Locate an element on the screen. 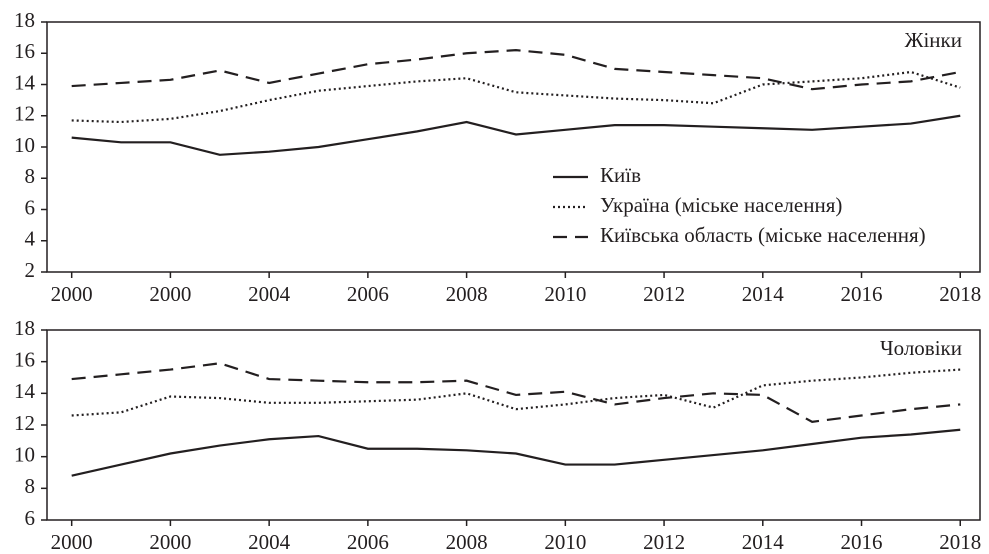 The height and width of the screenshot is (554, 989). legend-label: Україна (міське населення) is located at coordinates (721, 205).